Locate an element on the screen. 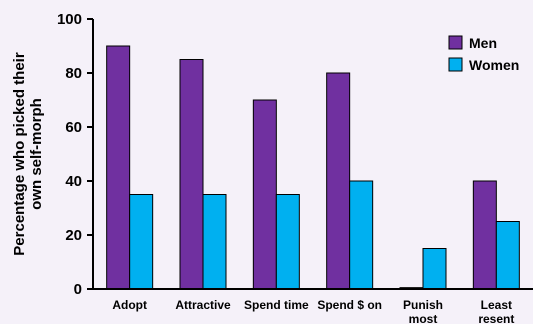 The width and height of the screenshot is (533, 324). x-category-label: Adopt is located at coordinates (129, 305).